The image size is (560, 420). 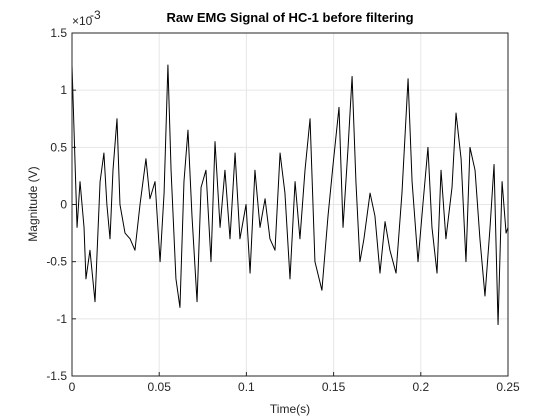 What do you see at coordinates (82, 21) in the screenshot?
I see `y-multiplier: ×10` at bounding box center [82, 21].